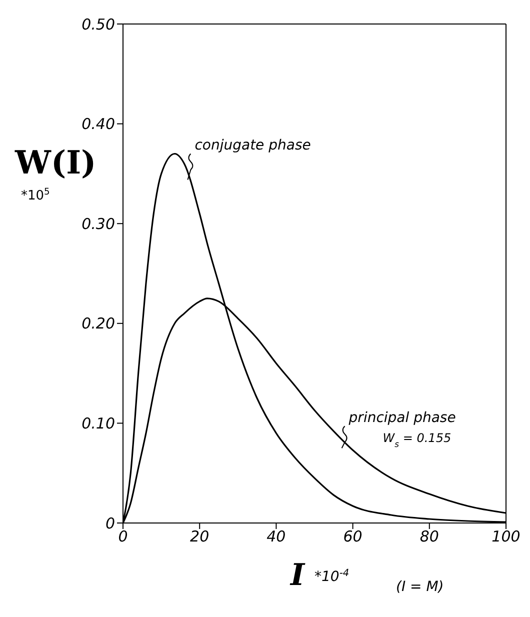 This screenshot has height=617, width=530. Describe the element at coordinates (429, 537) in the screenshot. I see `x-tick-label: 80` at that location.